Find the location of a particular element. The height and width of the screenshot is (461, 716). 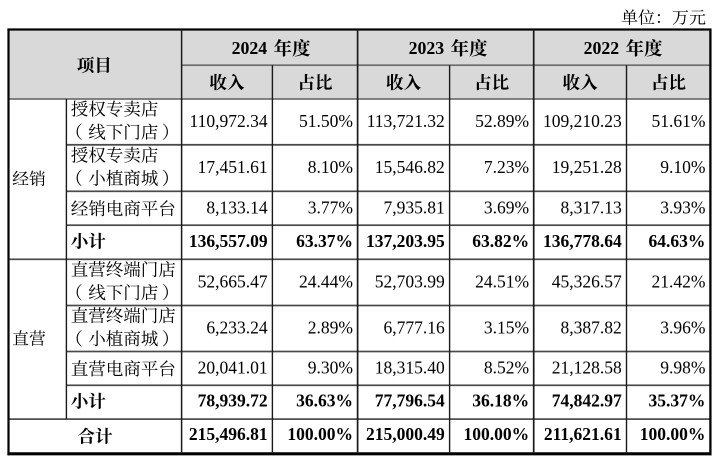

svg-text: 21.42% is located at coordinates (678, 281).